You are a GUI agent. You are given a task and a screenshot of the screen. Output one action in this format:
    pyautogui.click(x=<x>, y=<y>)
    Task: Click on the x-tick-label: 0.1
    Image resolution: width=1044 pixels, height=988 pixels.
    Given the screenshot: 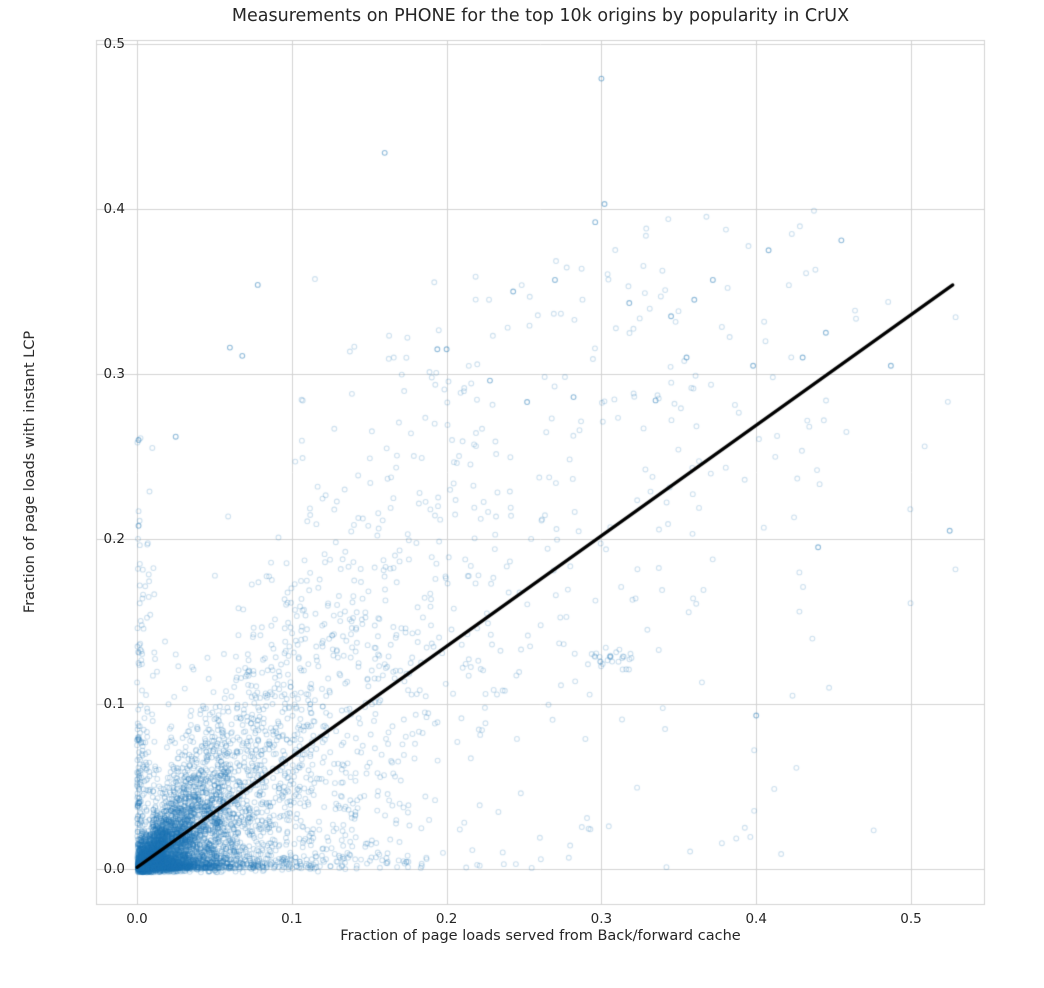 What is the action you would take?
    pyautogui.click(x=292, y=919)
    